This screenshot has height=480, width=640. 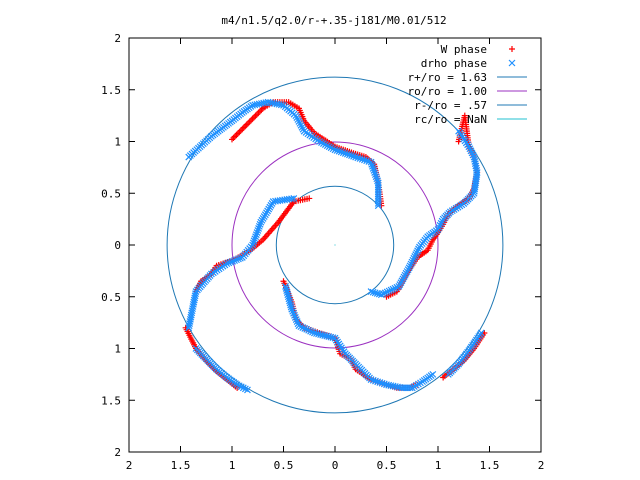 I want to click on legend-label: ro/ro = 1.00, so click(x=447, y=91).